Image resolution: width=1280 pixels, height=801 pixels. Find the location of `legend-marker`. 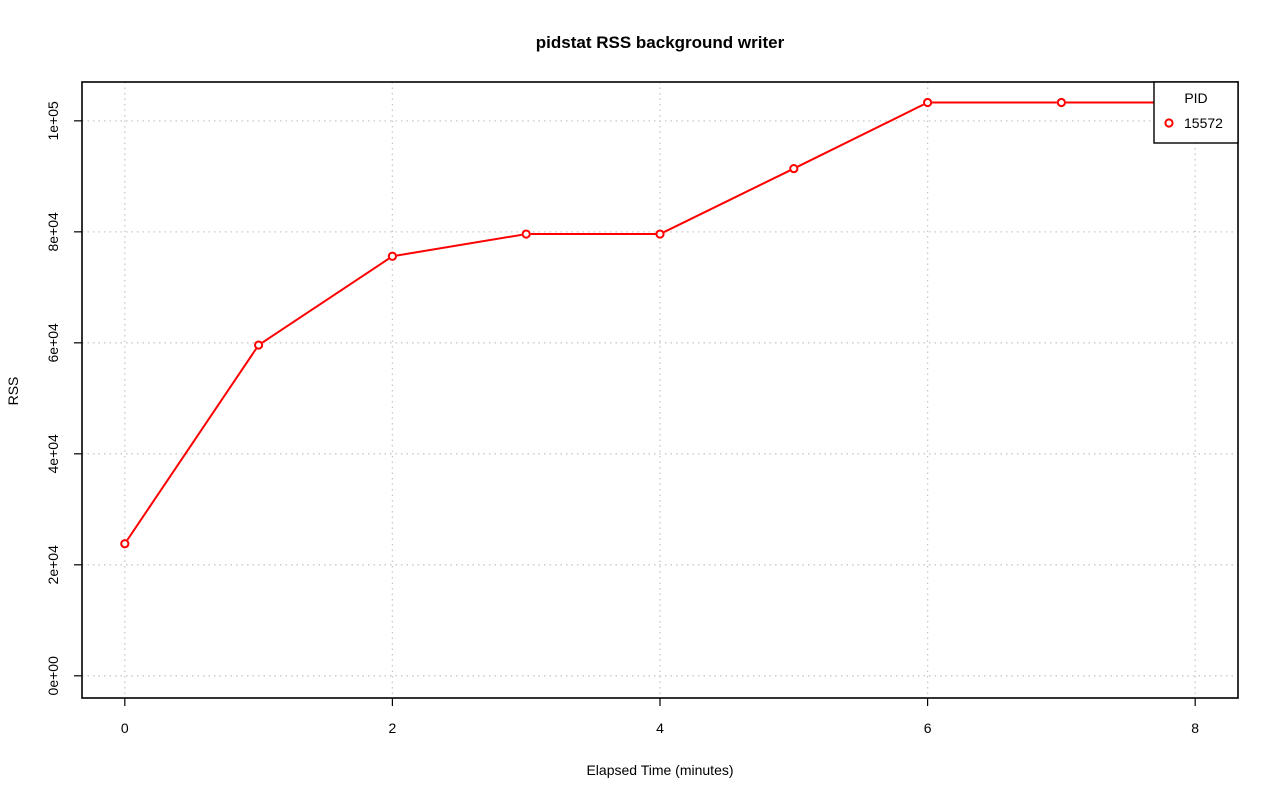

legend-marker is located at coordinates (1169, 123).